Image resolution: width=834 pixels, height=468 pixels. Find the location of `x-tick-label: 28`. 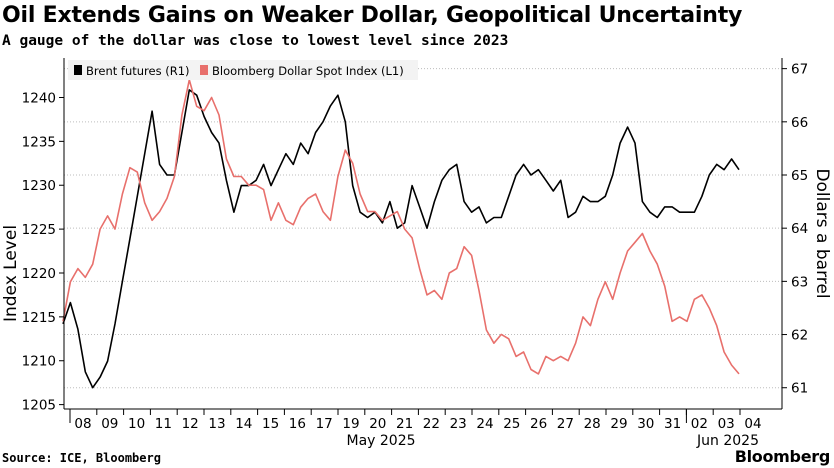

x-tick-label: 28 is located at coordinates (592, 424).